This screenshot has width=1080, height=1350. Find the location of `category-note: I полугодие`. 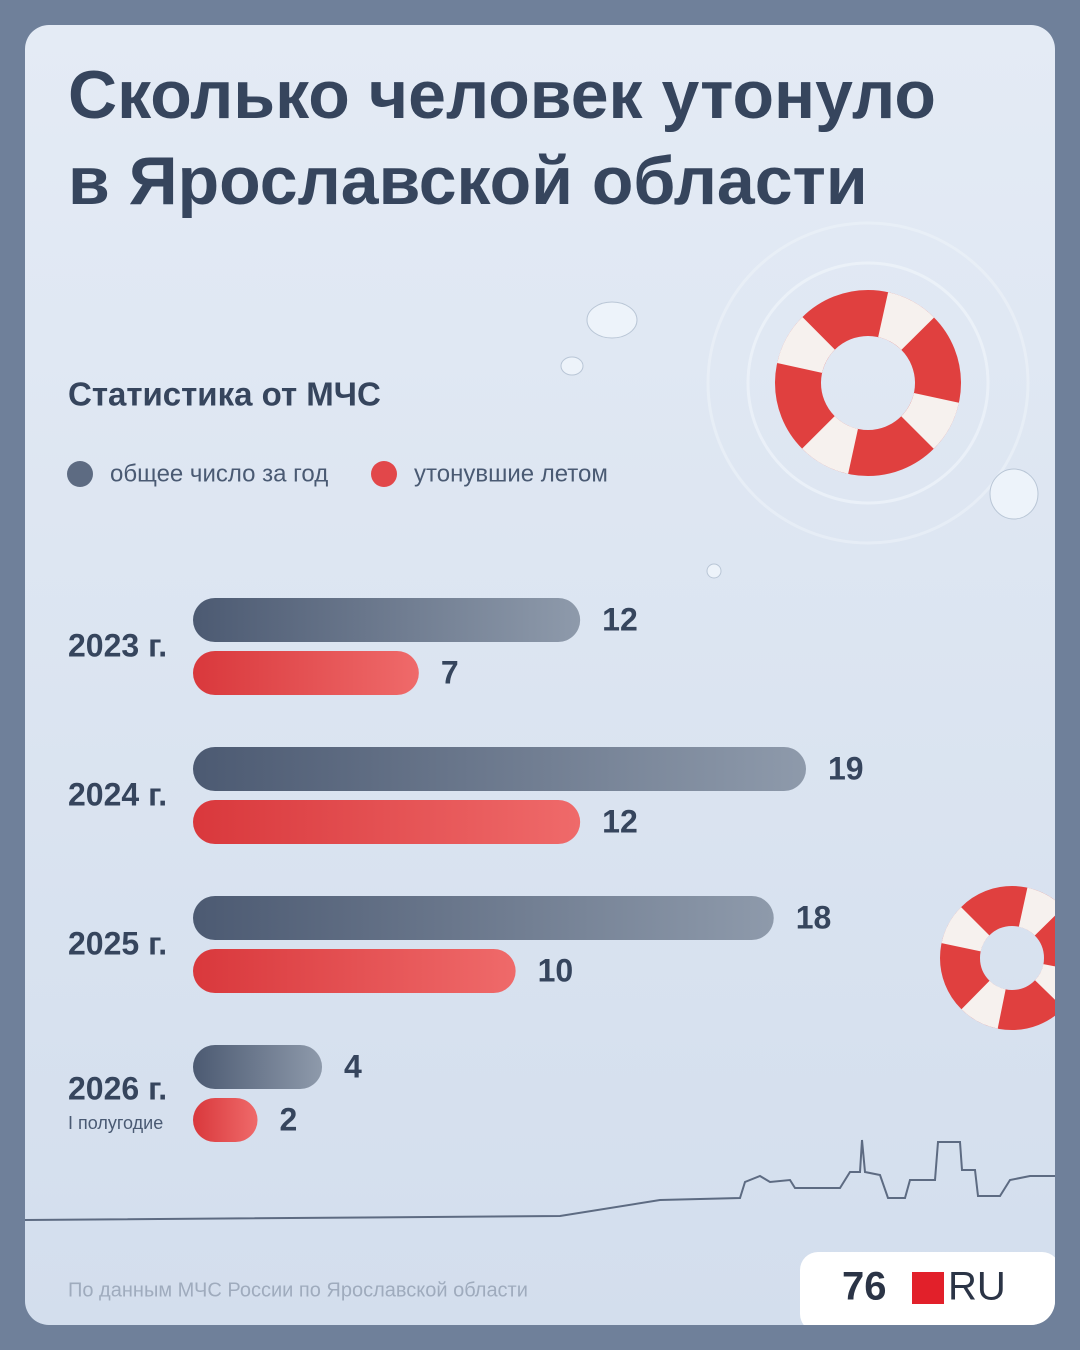

category-note: I полугодие is located at coordinates (115, 1123).